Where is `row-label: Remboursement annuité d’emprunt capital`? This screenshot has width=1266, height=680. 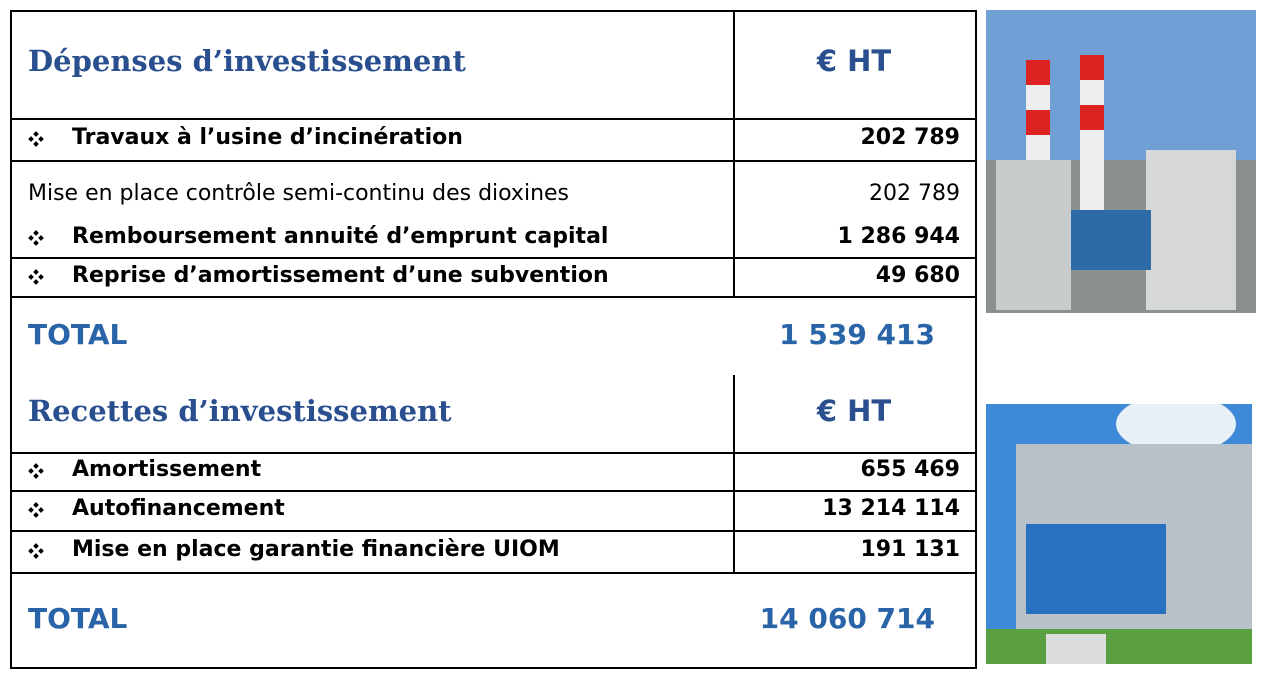 row-label: Remboursement annuité d’emprunt capital is located at coordinates (340, 236).